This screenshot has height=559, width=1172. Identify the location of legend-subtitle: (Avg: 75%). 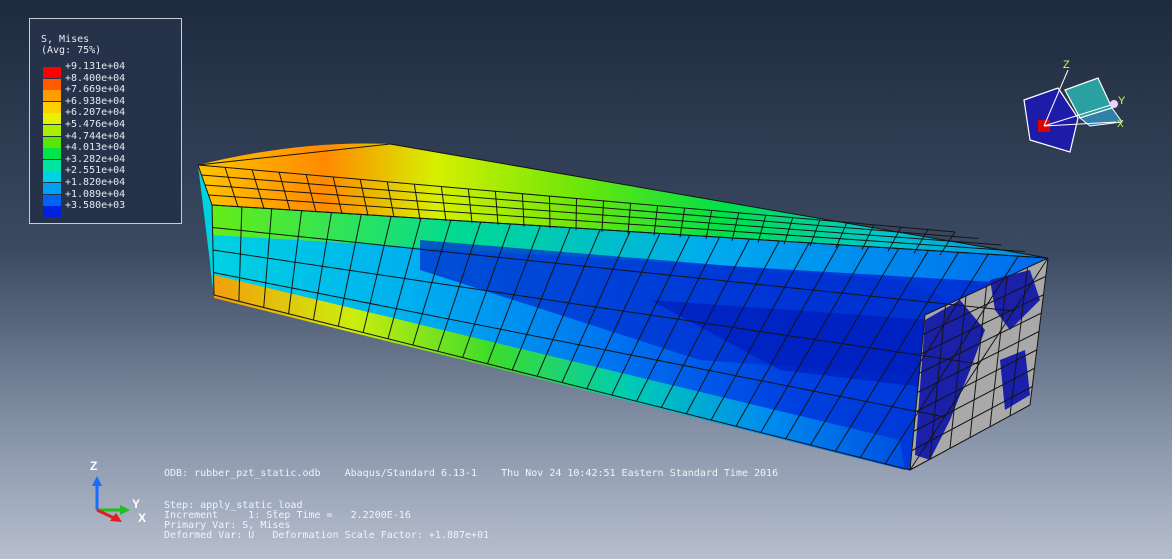
(71, 50).